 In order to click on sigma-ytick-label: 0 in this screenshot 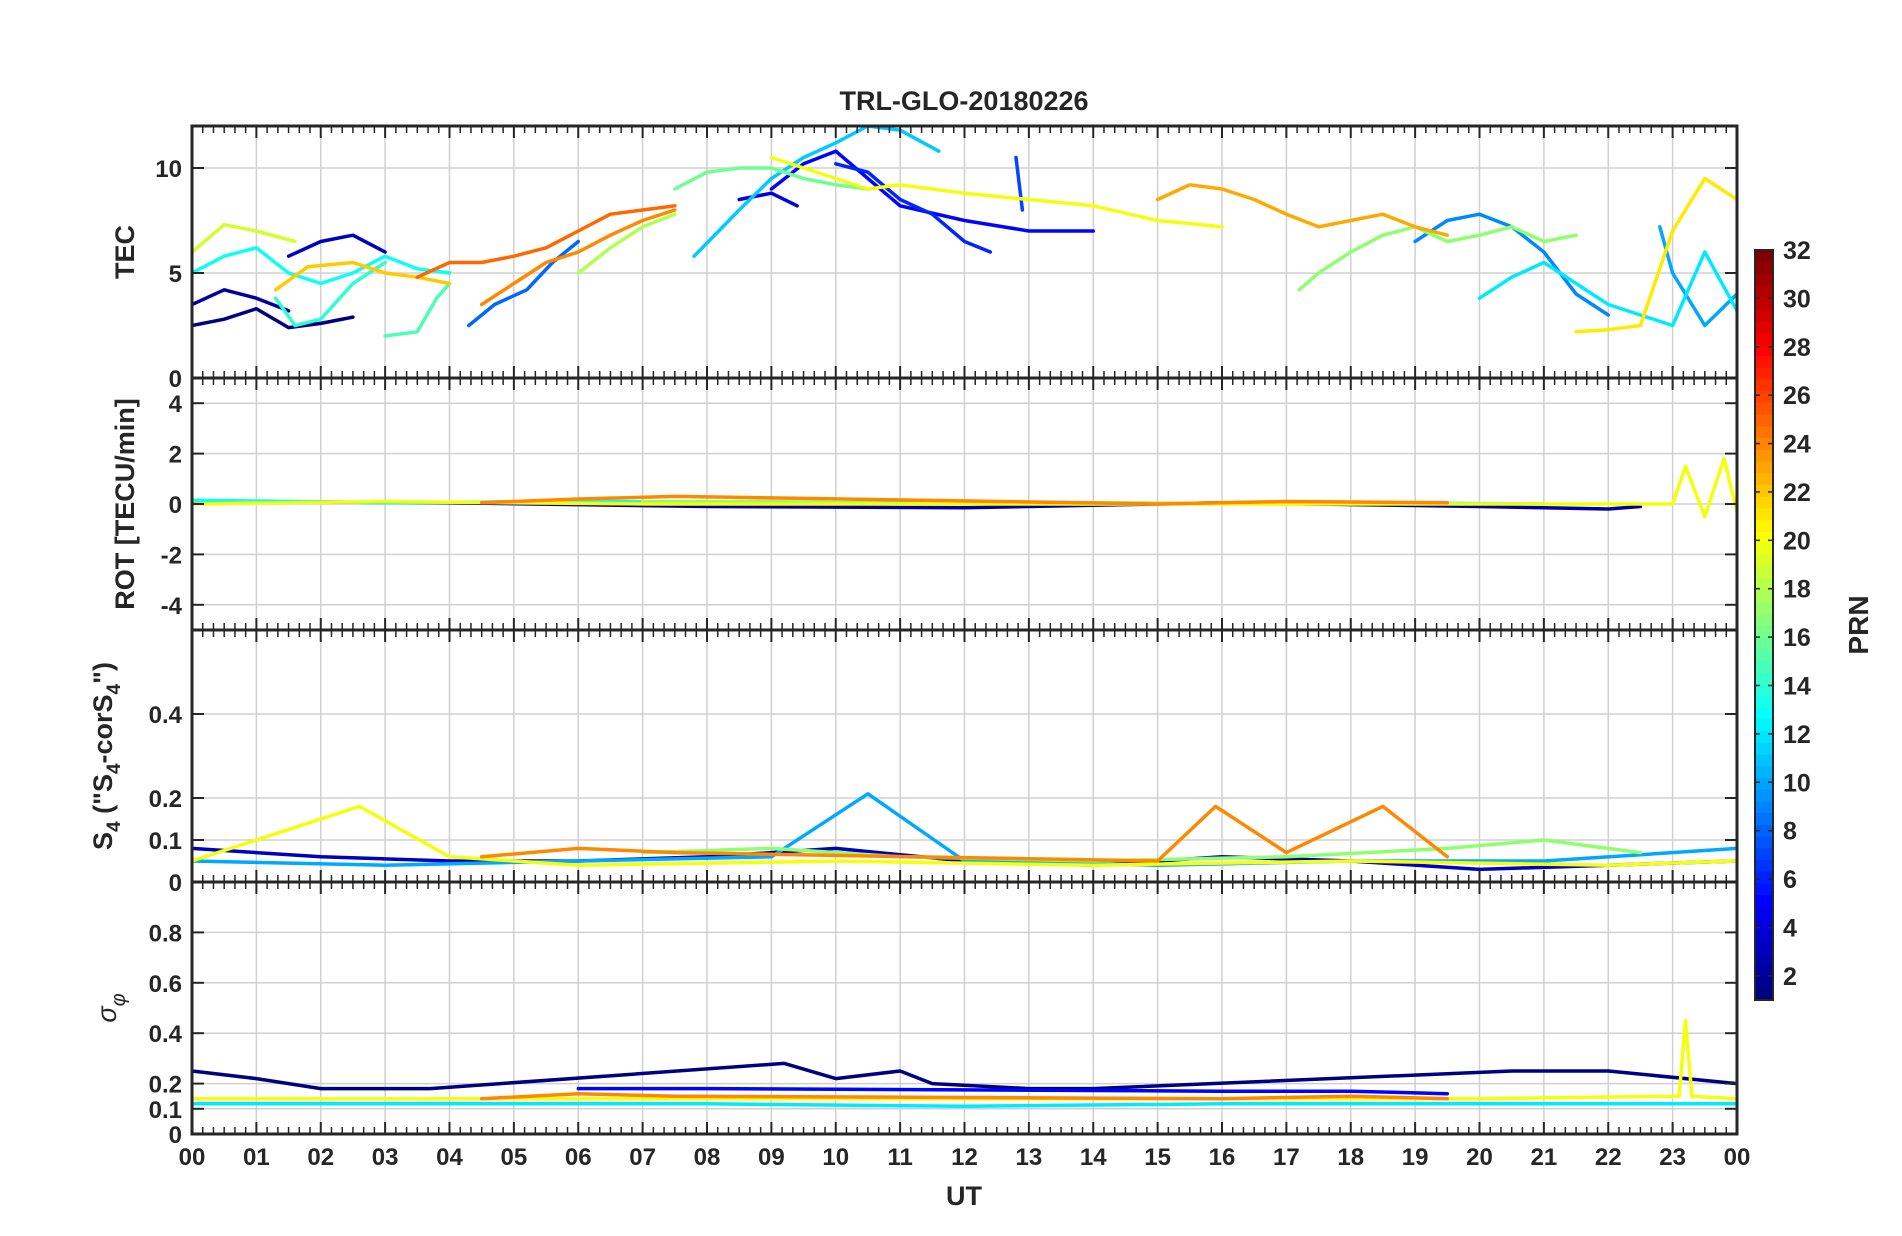, I will do `click(175, 1135)`.